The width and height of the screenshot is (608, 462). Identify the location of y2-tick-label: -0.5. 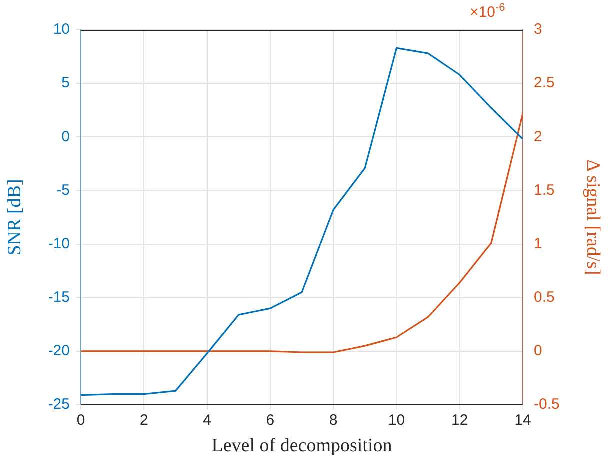
(547, 405).